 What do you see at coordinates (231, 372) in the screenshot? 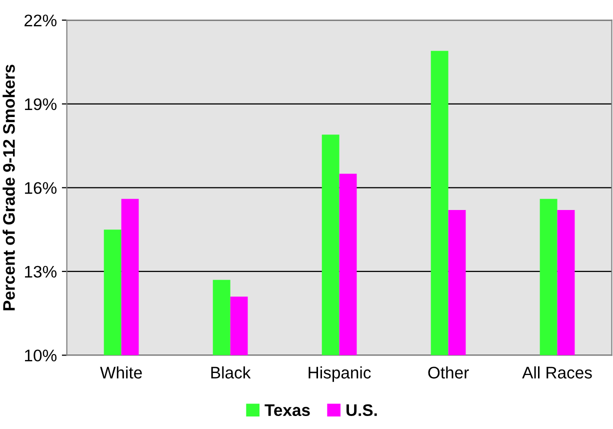
I see `x-tick-label: Black` at bounding box center [231, 372].